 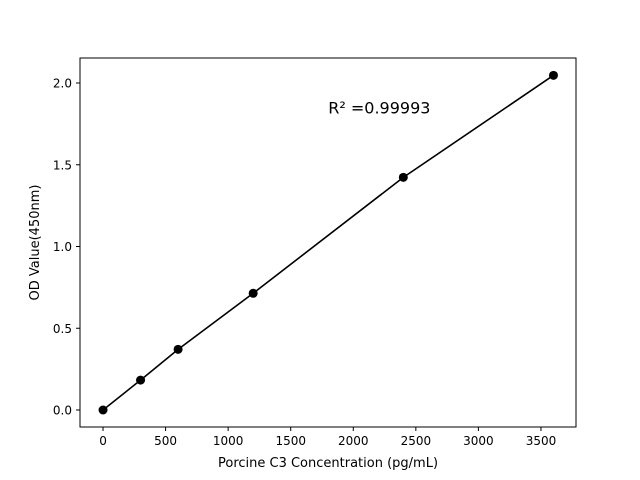 I want to click on x-tick-label: 3000, so click(x=478, y=441).